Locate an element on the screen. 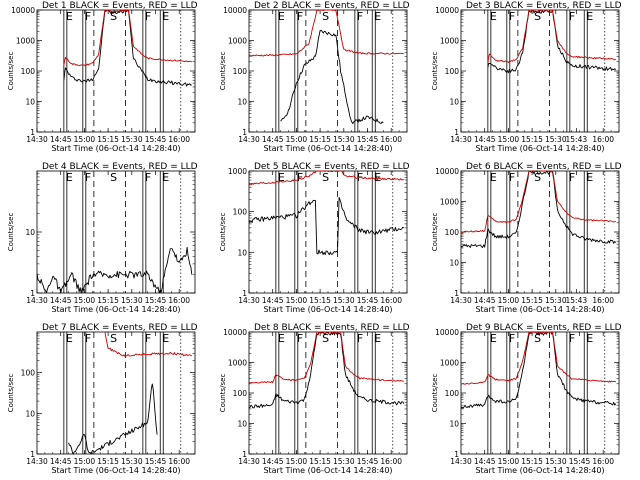 This screenshot has width=640, height=480. chart-title: Det 1 BLACK = Events, RED = LLD is located at coordinates (120, 6).